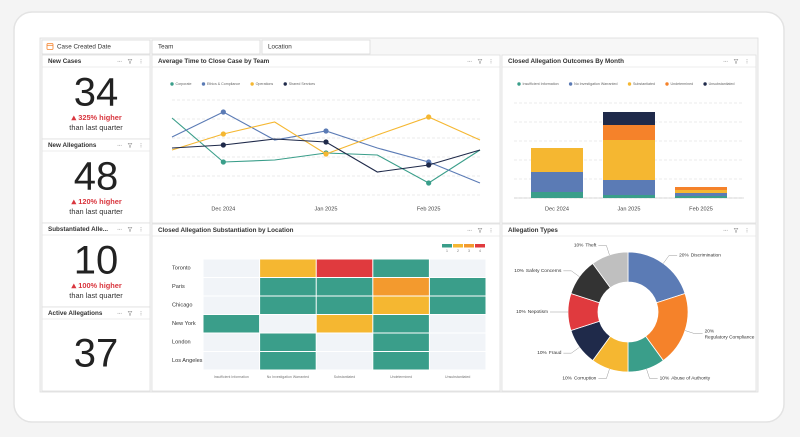 This screenshot has height=437, width=800. I want to click on kpi-change: 325% higher, so click(100, 117).